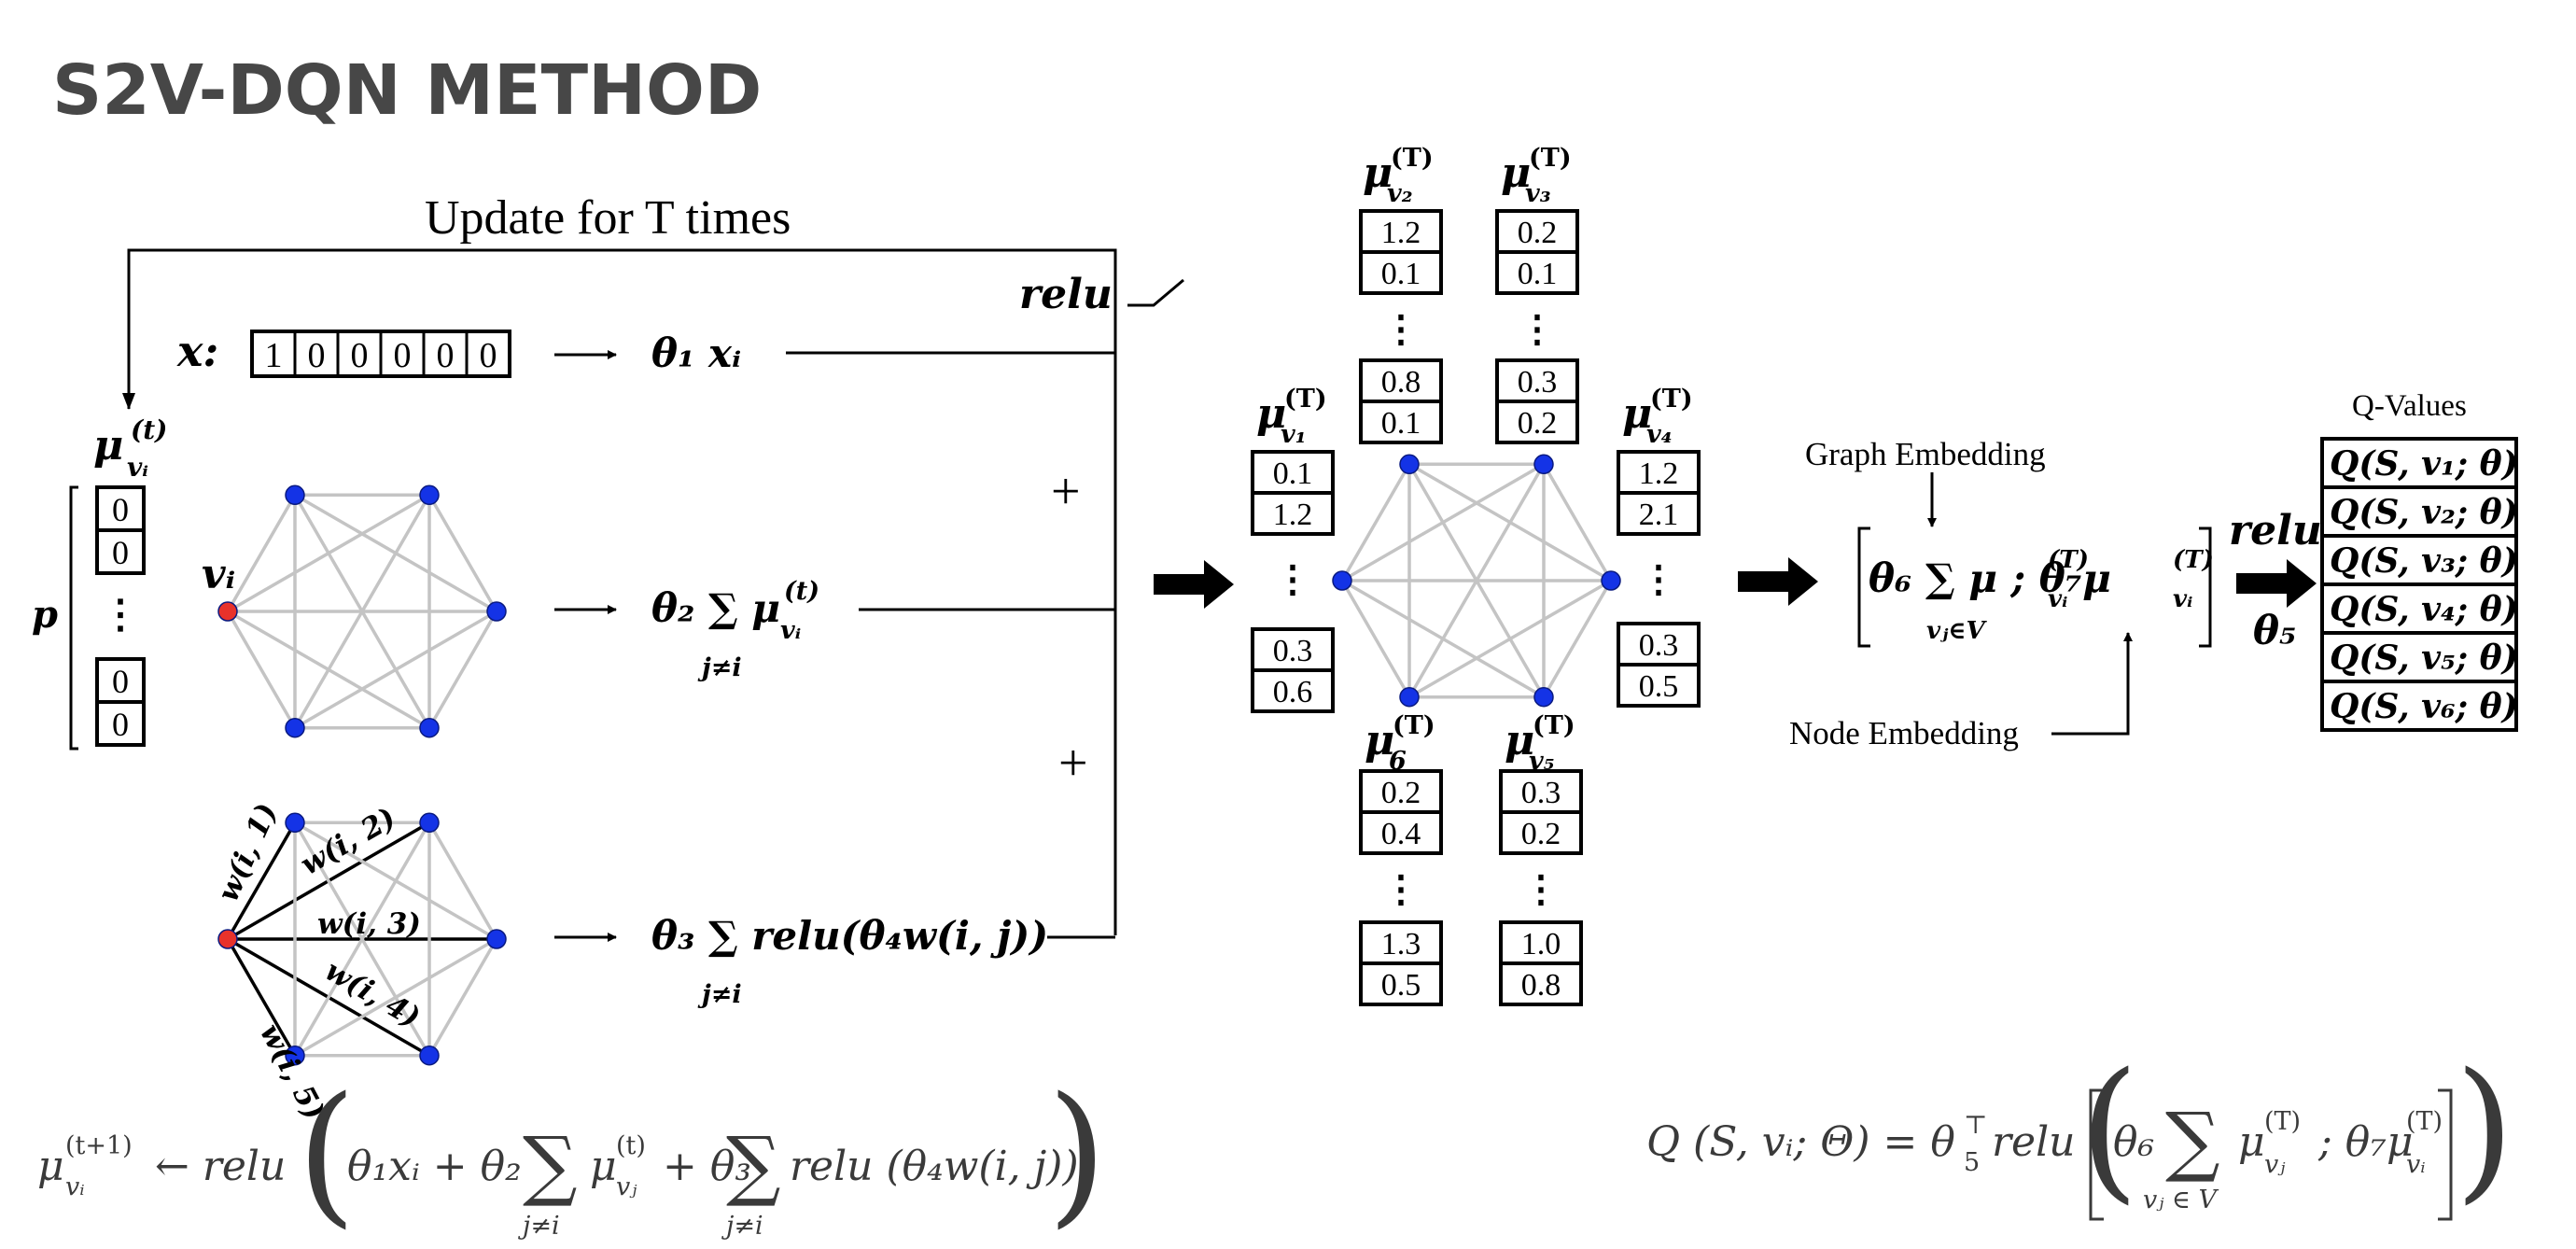 This screenshot has width=2576, height=1249. What do you see at coordinates (1972, 1162) in the screenshot?
I see `qf-lhs-sub: 5` at bounding box center [1972, 1162].